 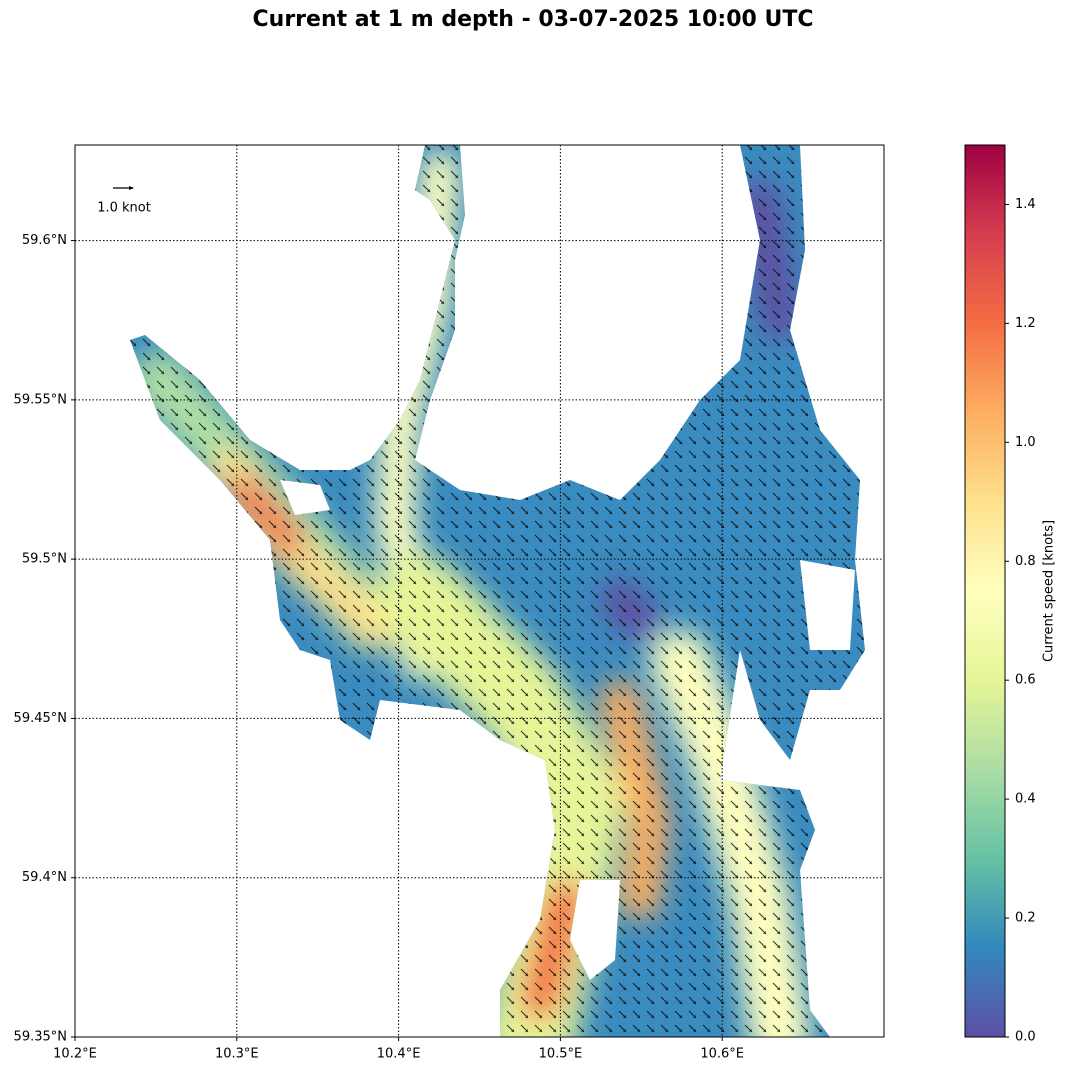 I want to click on x-tick-label: 10.5°E, so click(x=561, y=1054).